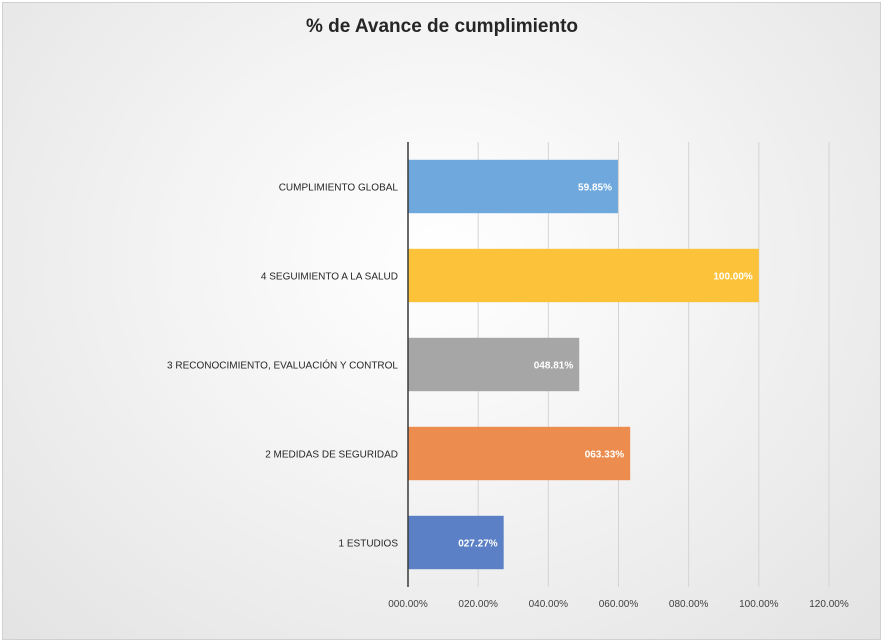 This screenshot has height=643, width=884. What do you see at coordinates (442, 26) in the screenshot?
I see `chart-title: % de Avance de cumplimiento` at bounding box center [442, 26].